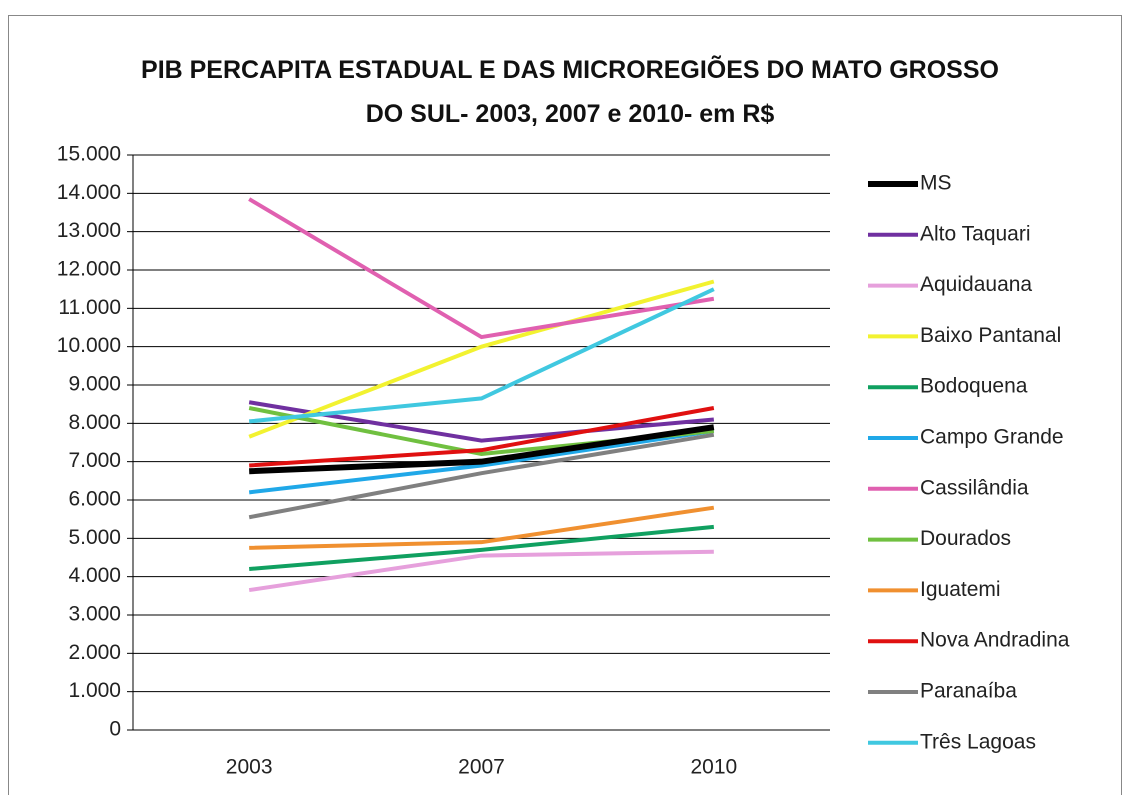 Image resolution: width=1132 pixels, height=795 pixels. Describe the element at coordinates (94, 499) in the screenshot. I see `y-tick-label: 6.000` at that location.